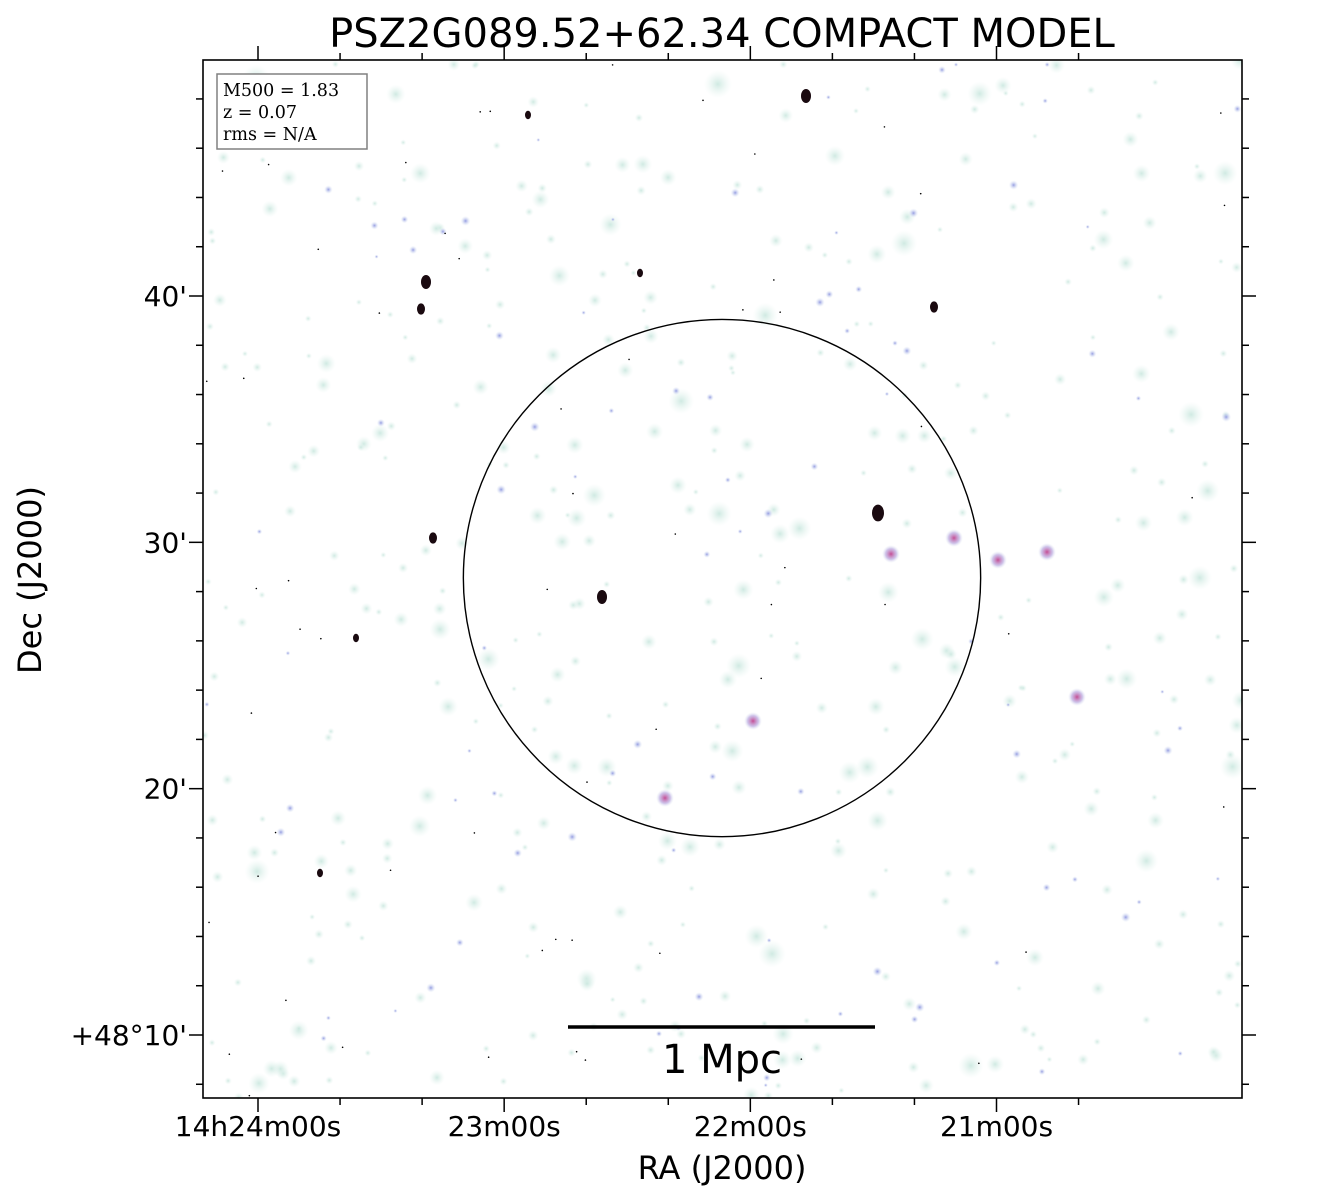  Describe the element at coordinates (30, 580) in the screenshot. I see `y-axis-label: Dec (J2000)` at that location.